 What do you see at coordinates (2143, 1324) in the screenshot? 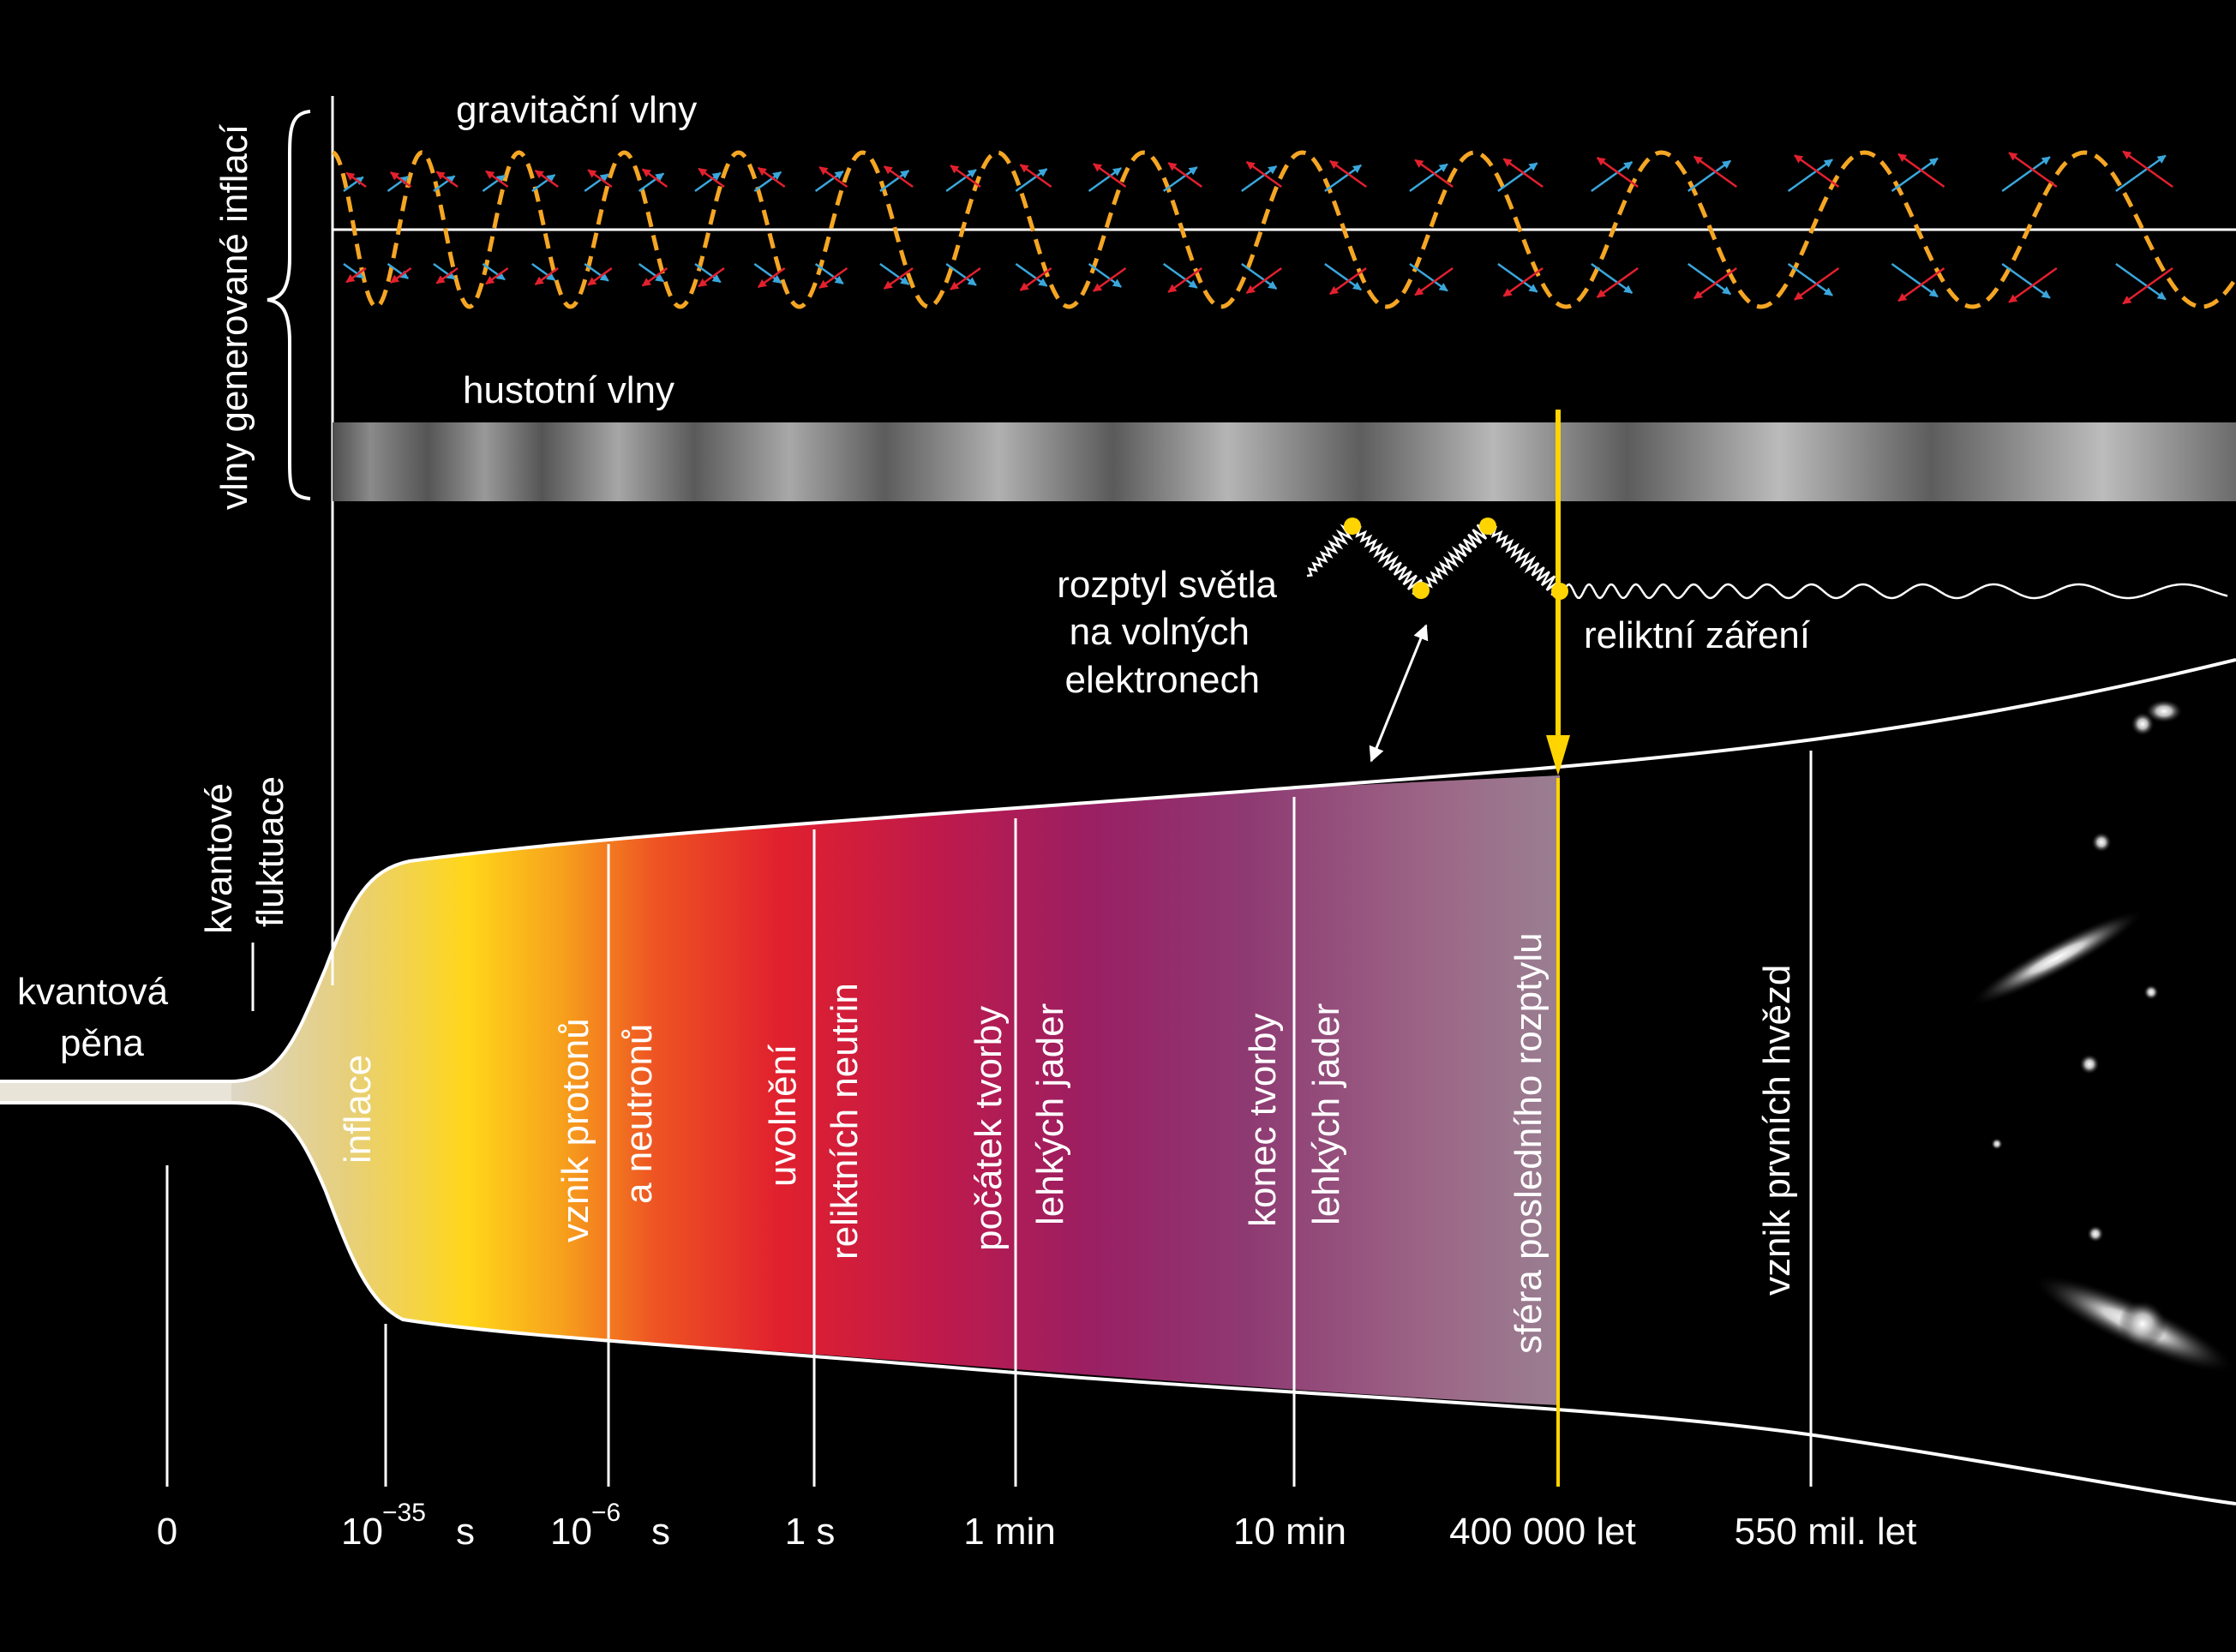
I see `galaxy-2-core` at bounding box center [2143, 1324].